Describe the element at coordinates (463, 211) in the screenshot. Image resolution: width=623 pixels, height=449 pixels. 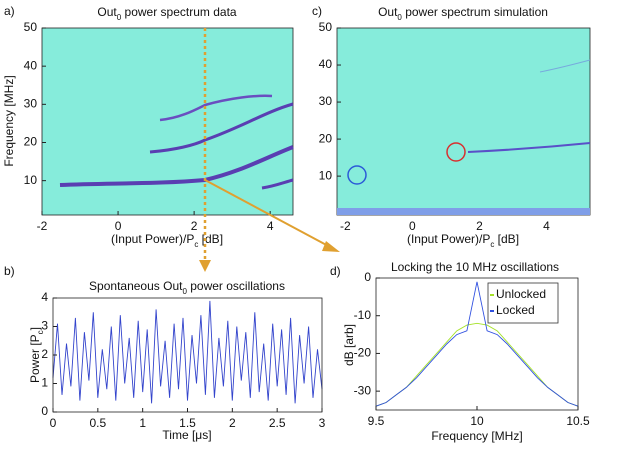
I see `spectral-band` at that location.